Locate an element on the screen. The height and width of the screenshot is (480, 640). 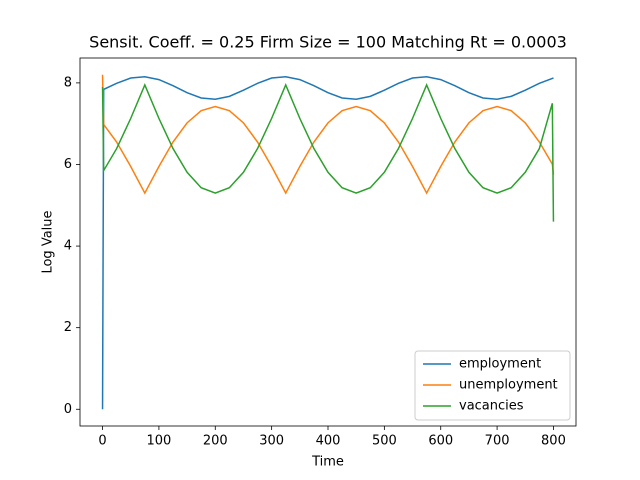
legend-label: employment is located at coordinates (500, 364).